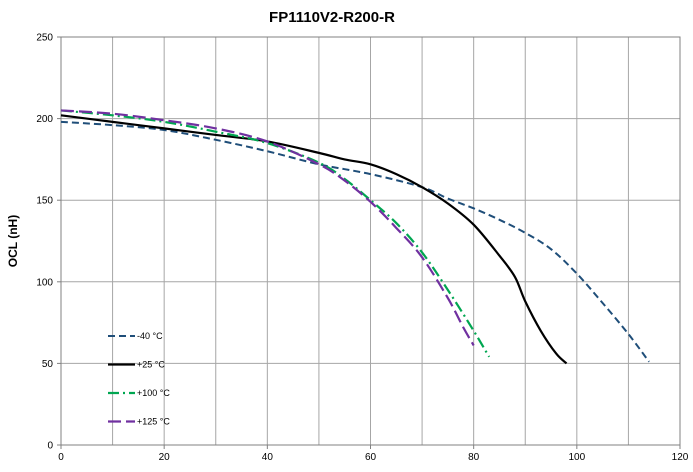  Describe the element at coordinates (474, 457) in the screenshot. I see `x-tick-label: 80` at that location.